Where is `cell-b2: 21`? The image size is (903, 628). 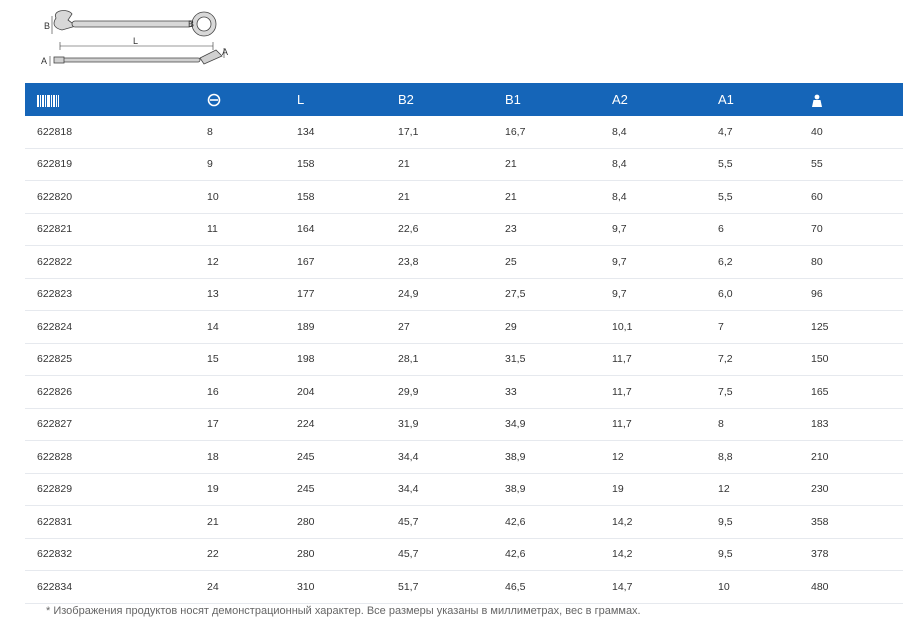 cell-b2: 21 is located at coordinates (404, 164).